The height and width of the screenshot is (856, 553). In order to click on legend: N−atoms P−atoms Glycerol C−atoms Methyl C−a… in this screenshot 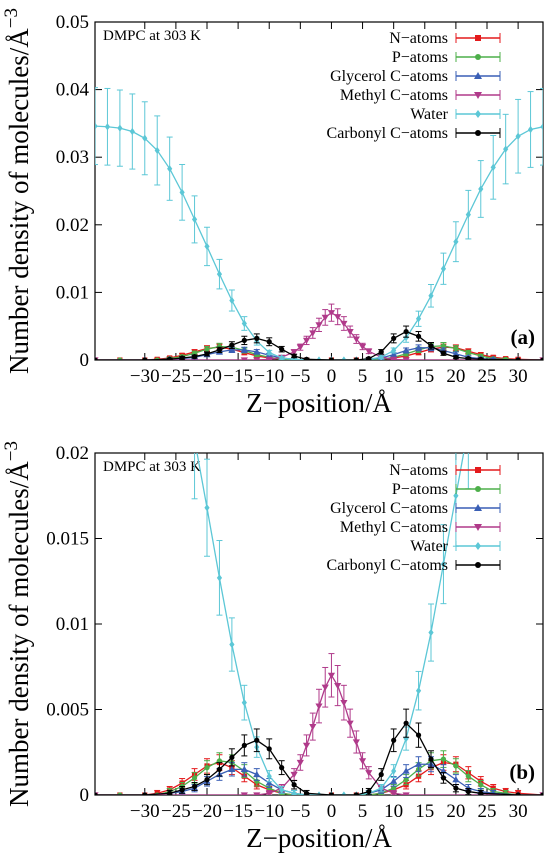, I will do `click(414, 518)`.